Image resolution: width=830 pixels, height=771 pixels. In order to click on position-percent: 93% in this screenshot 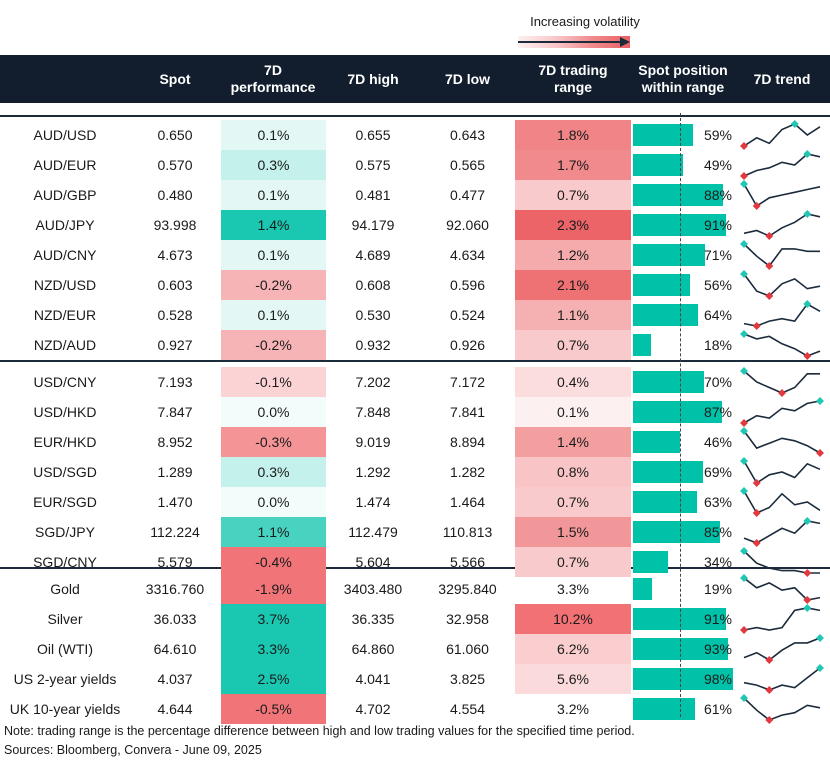, I will do `click(717, 649)`.